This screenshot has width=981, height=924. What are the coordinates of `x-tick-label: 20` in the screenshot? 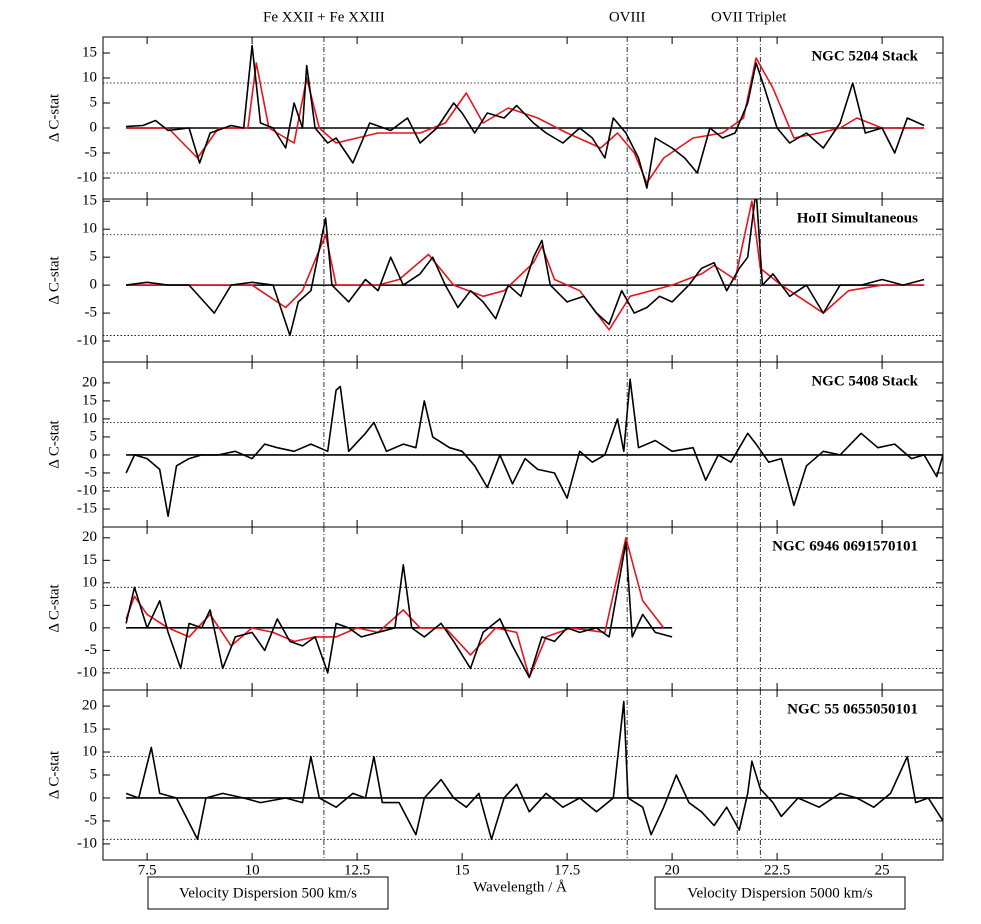 It's located at (672, 870).